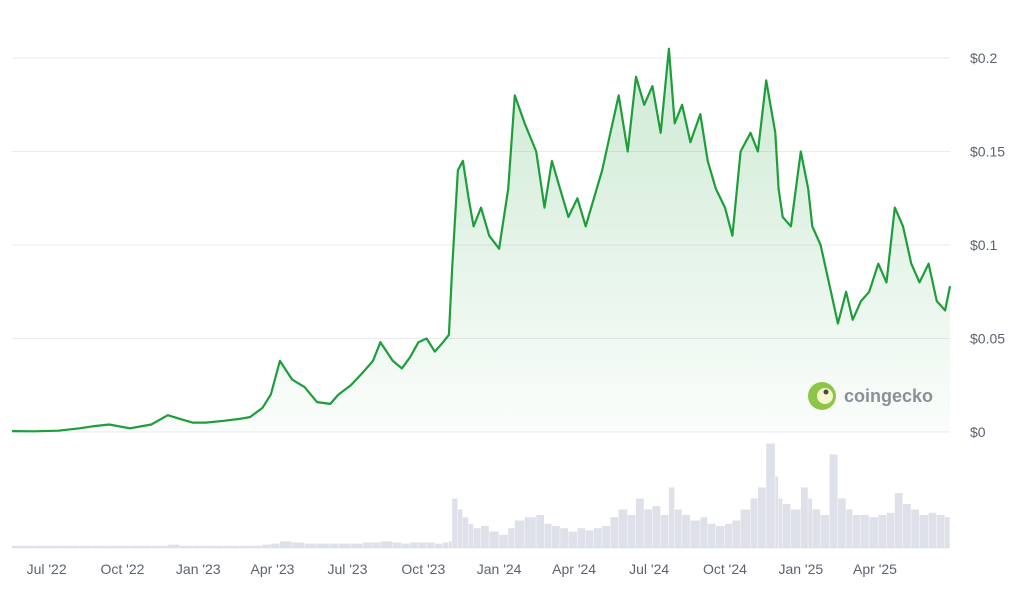 This screenshot has width=1024, height=592. I want to click on gecko-logo-face, so click(825, 396).